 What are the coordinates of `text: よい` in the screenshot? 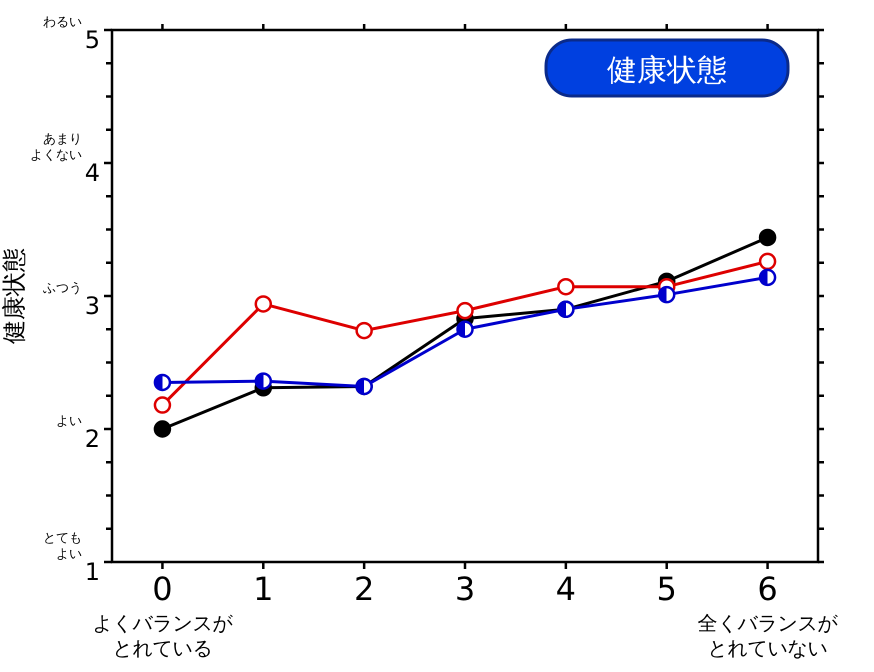 It's located at (69, 421).